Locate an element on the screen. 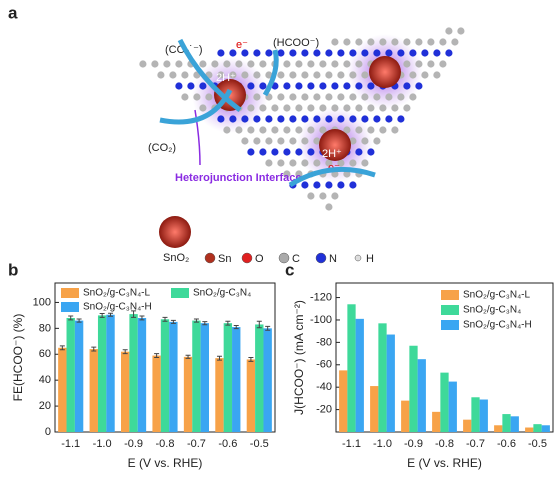  label: e⁻ is located at coordinates (242, 45).